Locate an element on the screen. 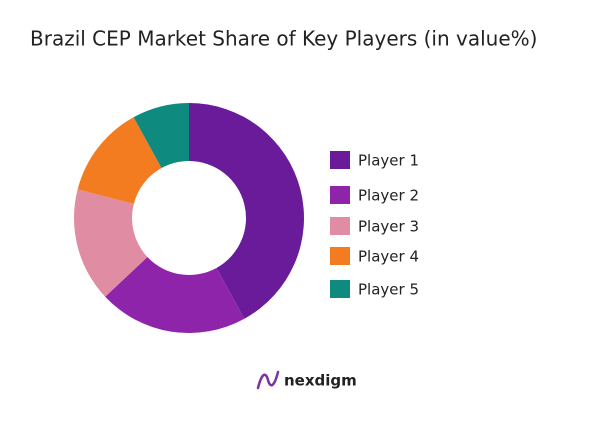 The height and width of the screenshot is (430, 601). legend-label: Player 3 is located at coordinates (388, 227).